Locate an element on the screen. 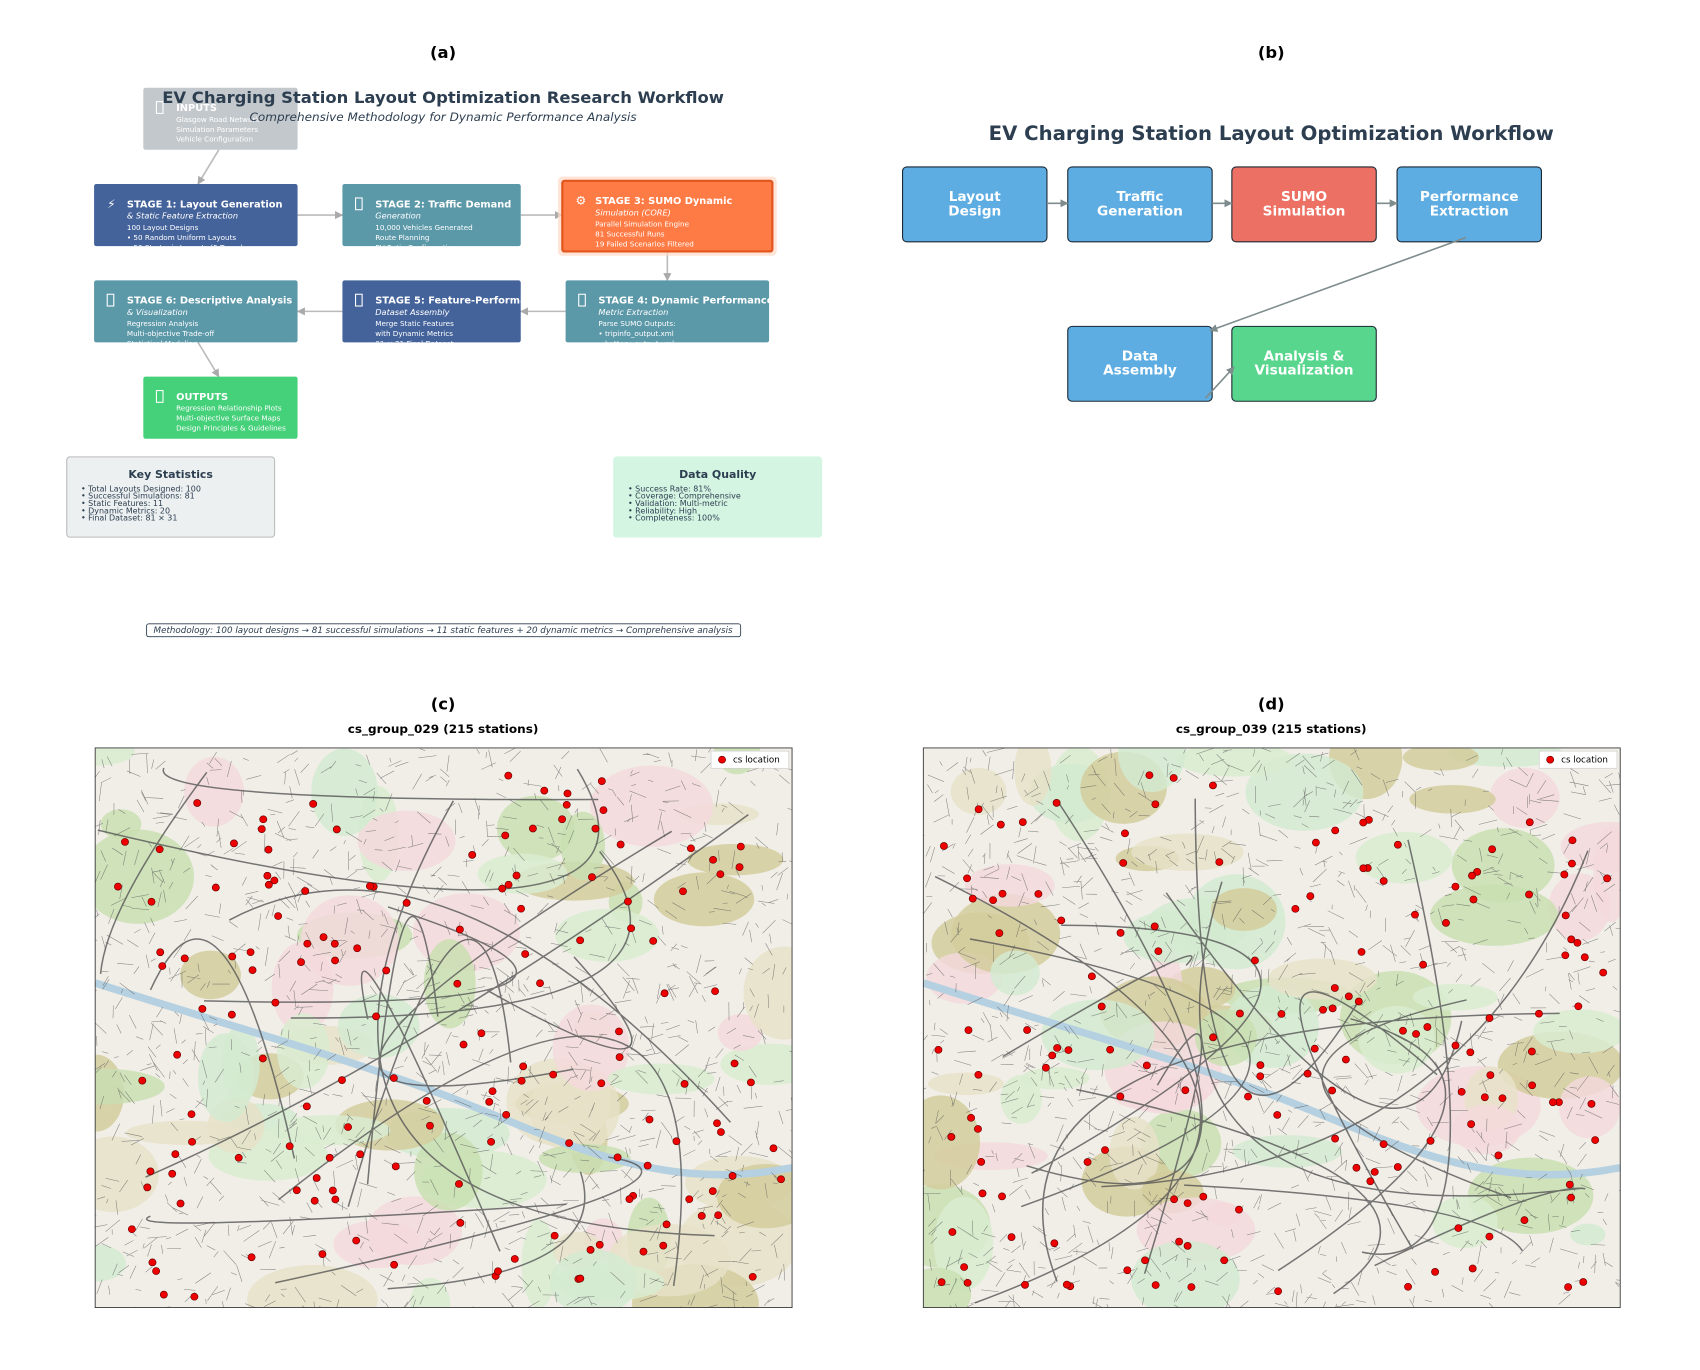 Image resolution: width=1700 pixels, height=1370 pixels. stage-line: Glasgow Road Network is located at coordinates (218, 119).